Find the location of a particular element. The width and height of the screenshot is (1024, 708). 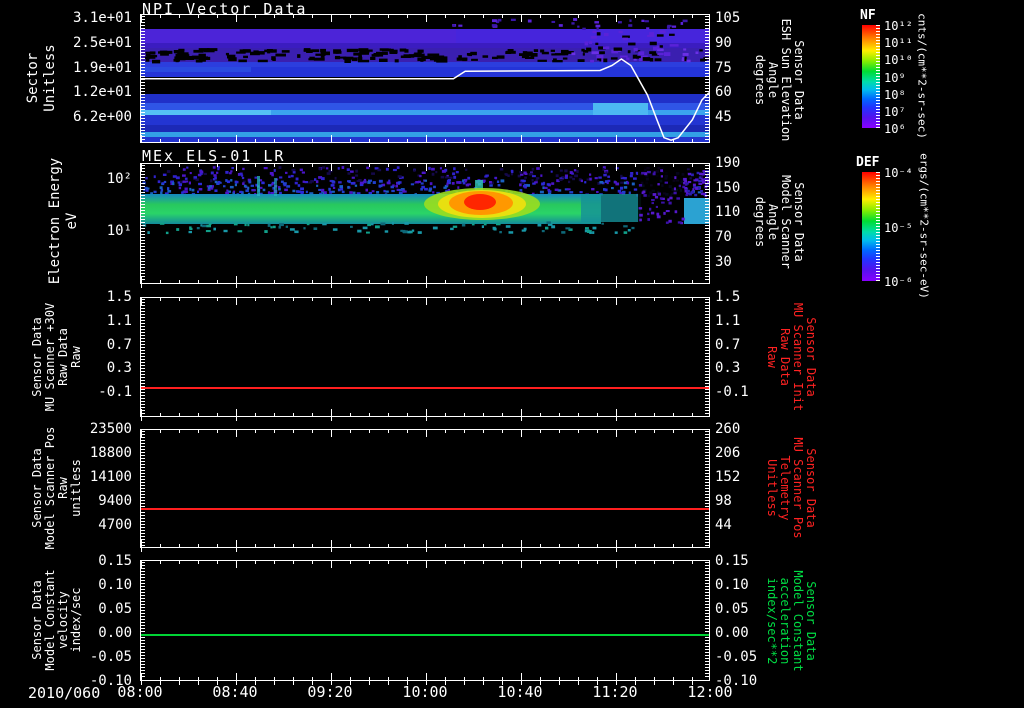

ylabel-sector: Sector Unitless is located at coordinates (41, 78).